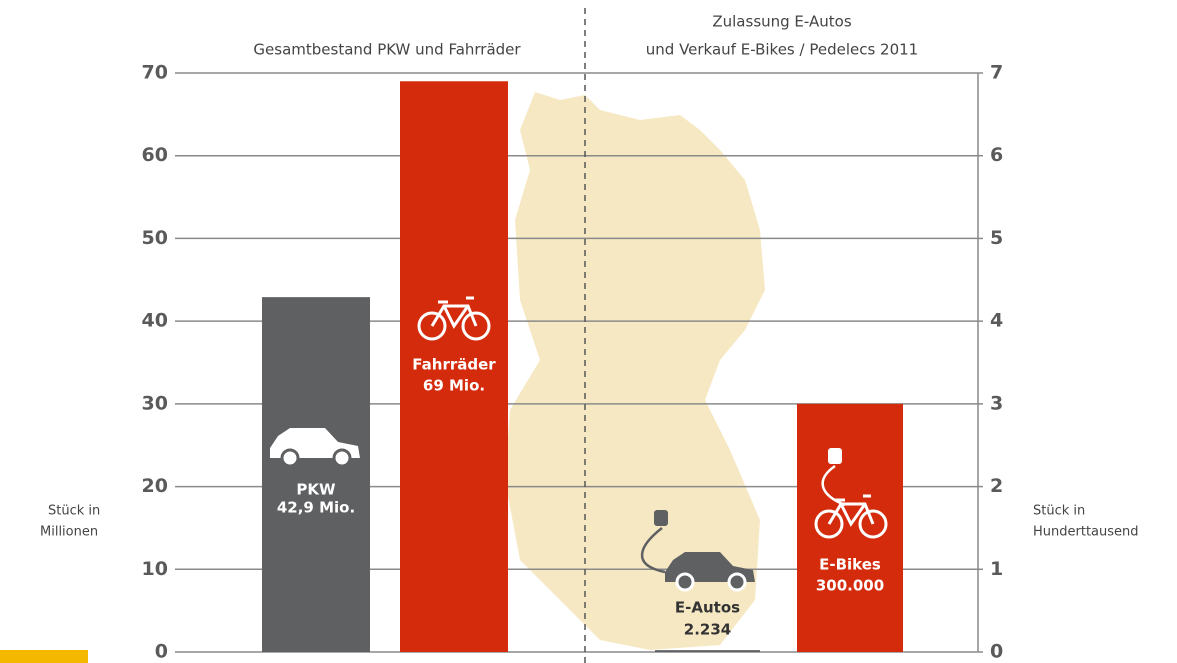 The width and height of the screenshot is (1177, 663). What do you see at coordinates (155, 155) in the screenshot?
I see `y-tick-label: 60` at bounding box center [155, 155].